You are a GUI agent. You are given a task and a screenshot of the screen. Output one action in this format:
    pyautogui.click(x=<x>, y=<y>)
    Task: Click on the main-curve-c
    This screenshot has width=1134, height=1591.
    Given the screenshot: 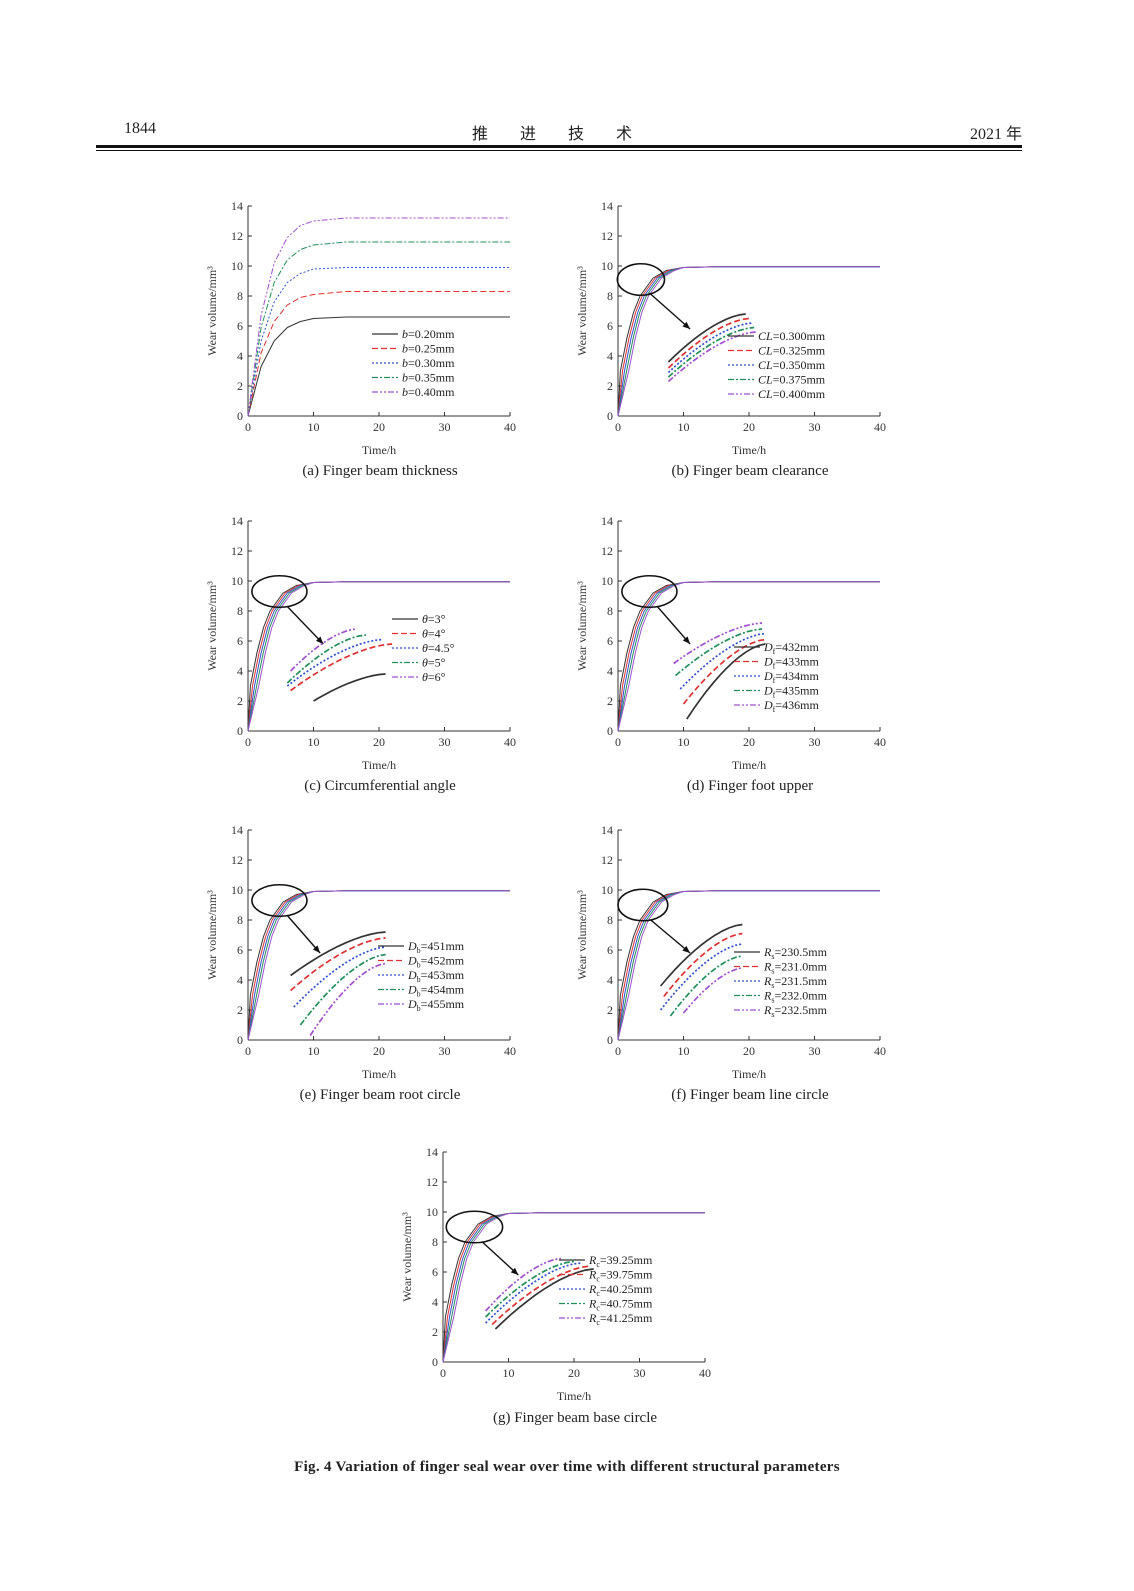 What is the action you would take?
    pyautogui.click(x=378, y=656)
    